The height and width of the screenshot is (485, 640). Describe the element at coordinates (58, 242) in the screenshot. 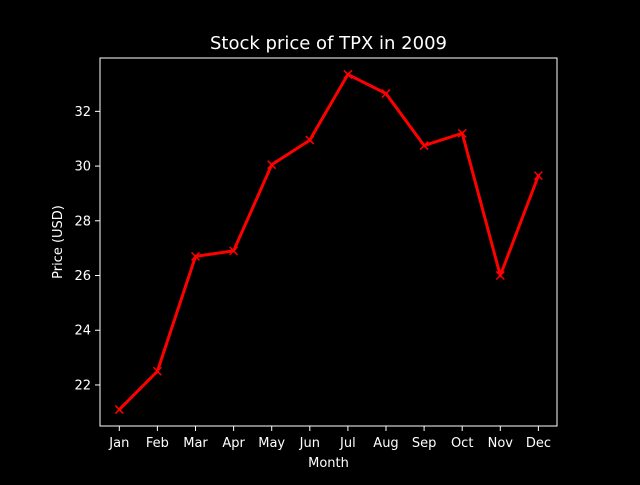

I see `y-axis-label: Price (USD)` at that location.